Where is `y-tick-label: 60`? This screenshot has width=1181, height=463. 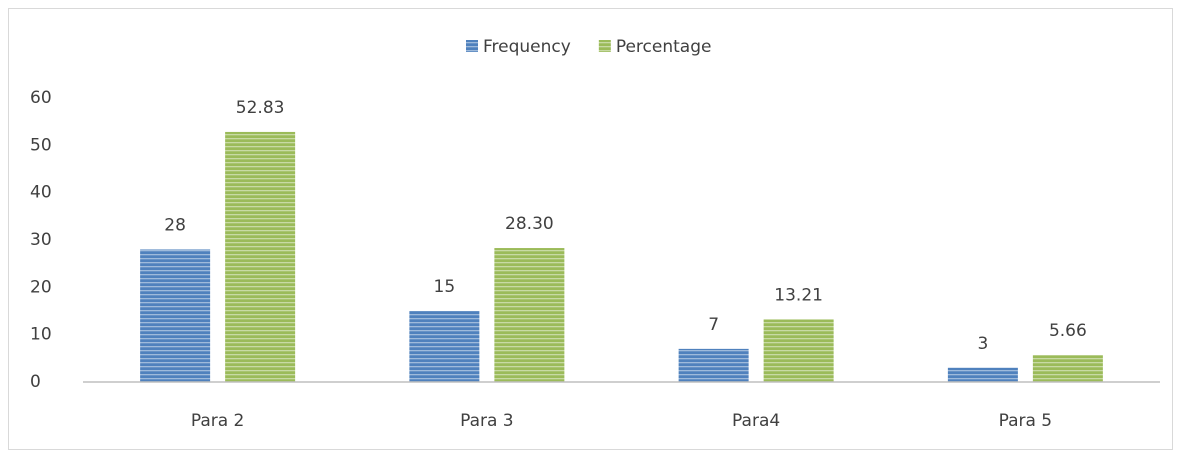 y-tick-label: 60 is located at coordinates (41, 98).